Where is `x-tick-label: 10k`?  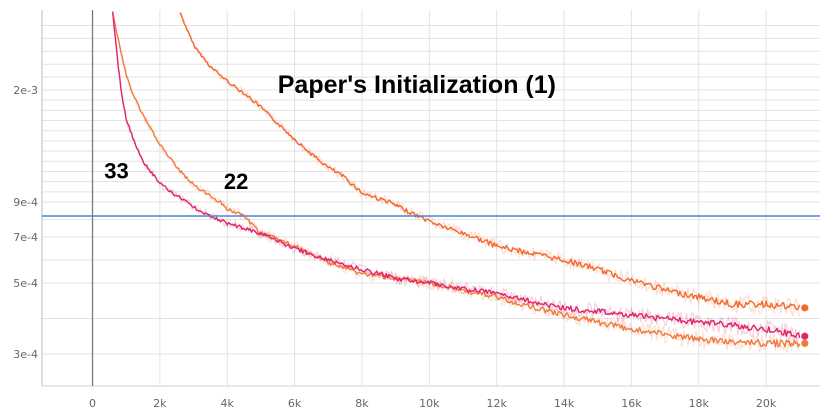 x-tick-label: 10k is located at coordinates (429, 403).